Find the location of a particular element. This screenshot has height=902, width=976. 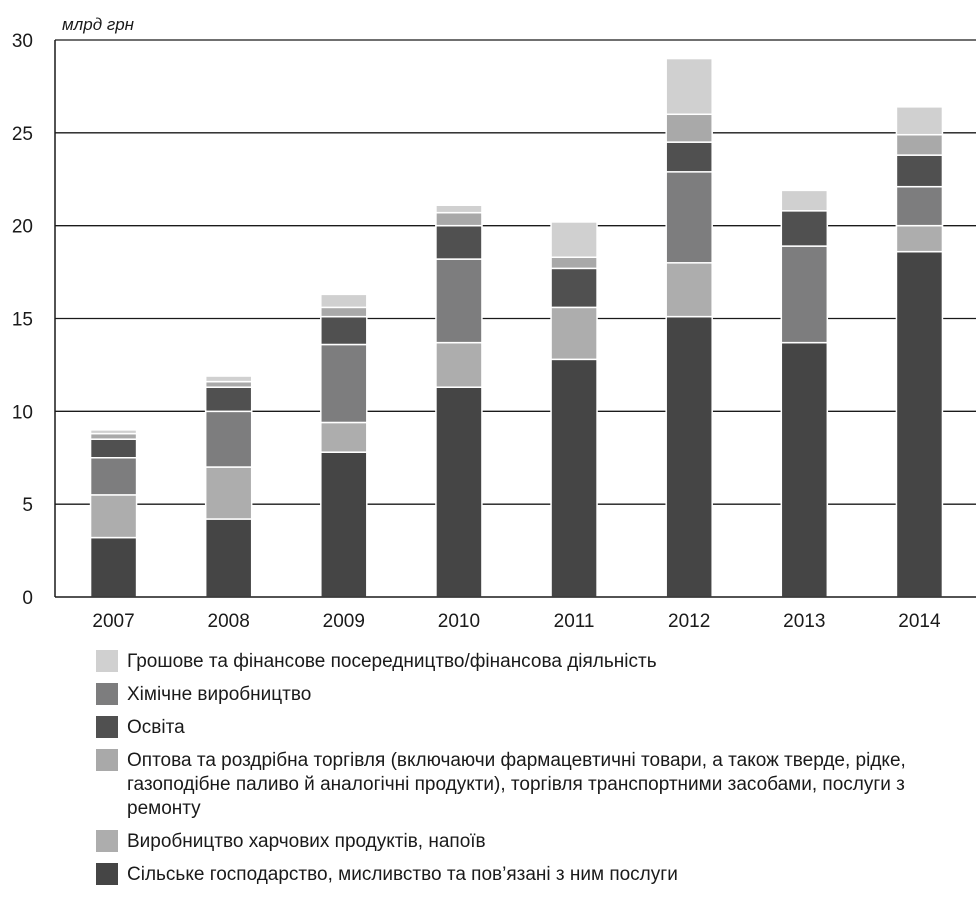

legend-label: Освіта is located at coordinates (156, 727).